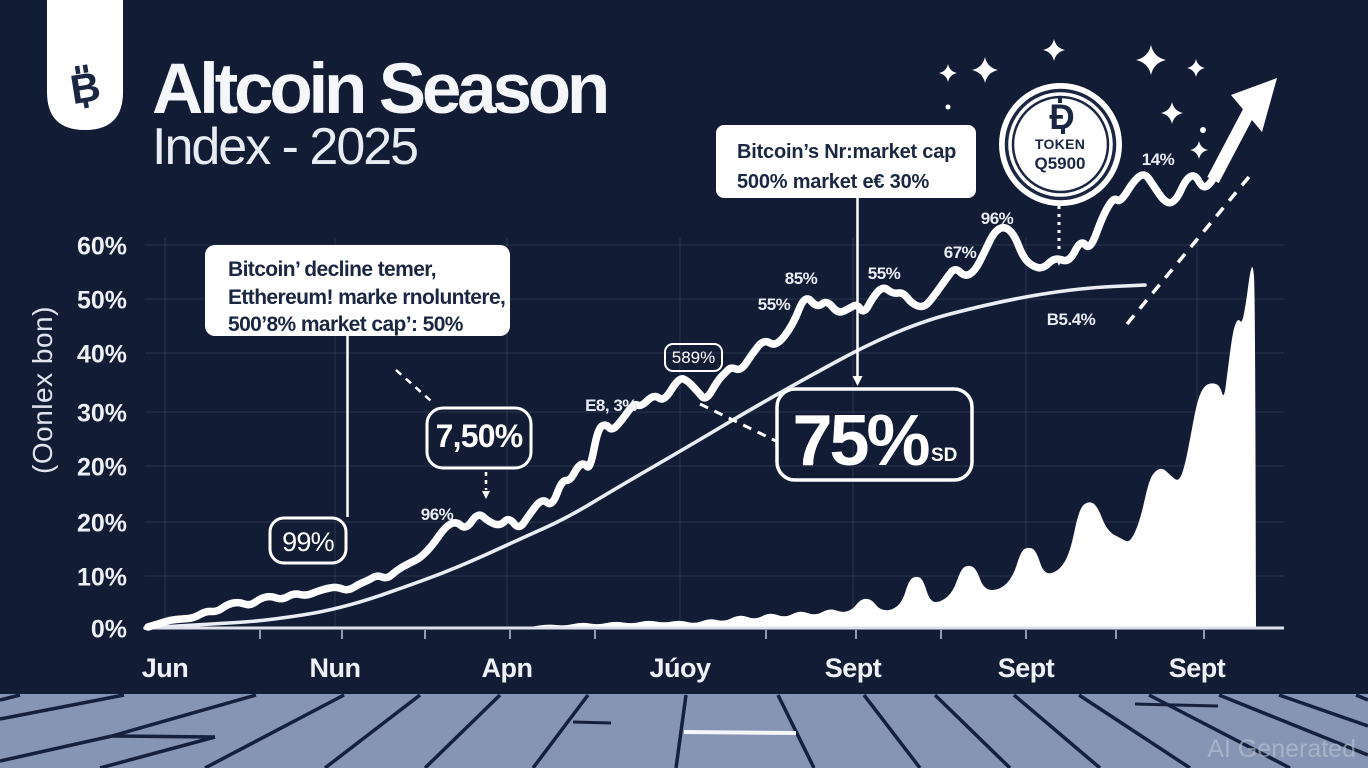  I want to click on svg-text: Index - 2025, so click(284, 147).